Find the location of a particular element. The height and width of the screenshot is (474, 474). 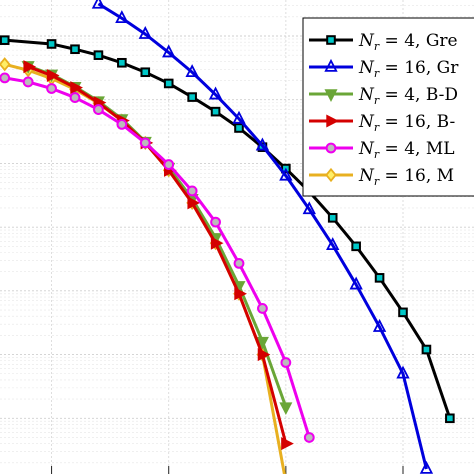

legend-entry: Nr = 16, B- is located at coordinates (382, 123).